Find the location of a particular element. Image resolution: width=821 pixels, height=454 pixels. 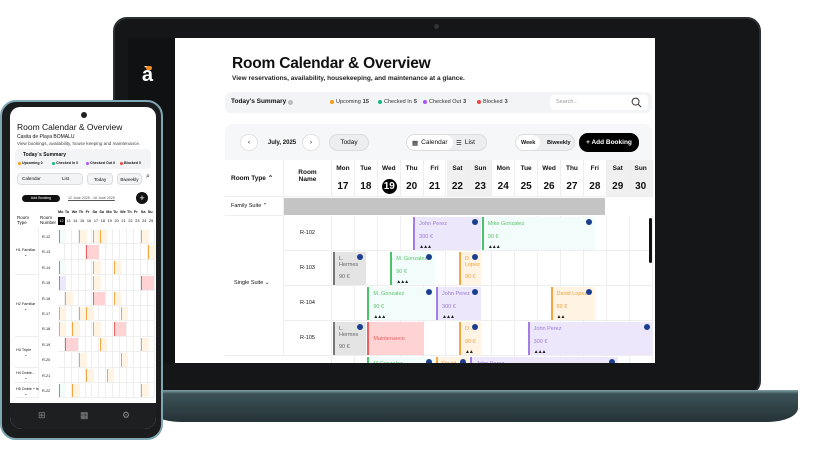

booking-block: M.Gonzalez is located at coordinates (401, 360).